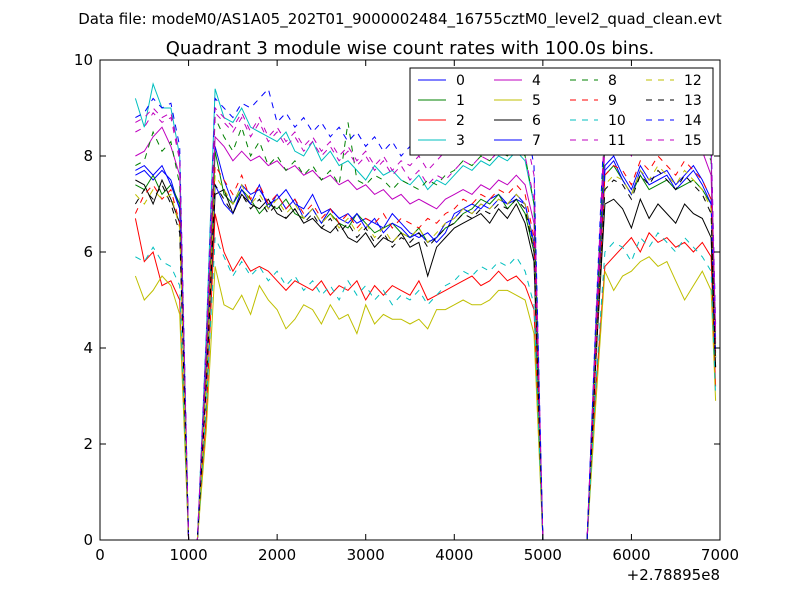 The height and width of the screenshot is (600, 800). What do you see at coordinates (543, 555) in the screenshot?
I see `x-tick-label: 5000` at bounding box center [543, 555].